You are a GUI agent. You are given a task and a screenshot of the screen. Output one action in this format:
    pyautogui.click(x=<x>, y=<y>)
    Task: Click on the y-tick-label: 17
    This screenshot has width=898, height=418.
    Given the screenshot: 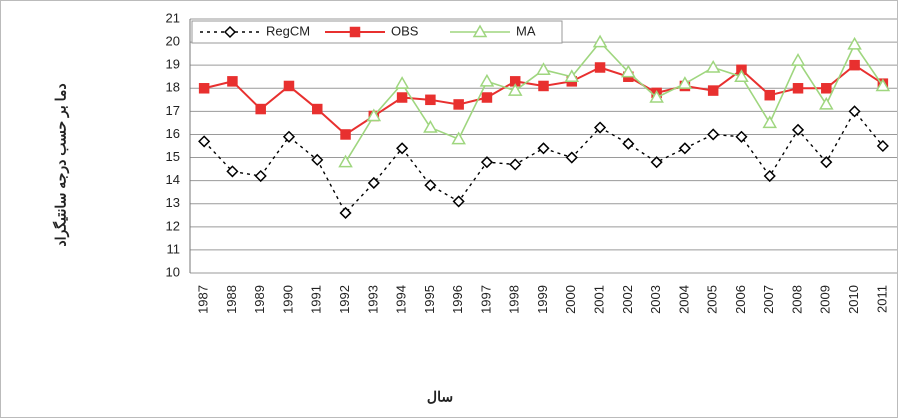 What is the action you would take?
    pyautogui.click(x=173, y=110)
    